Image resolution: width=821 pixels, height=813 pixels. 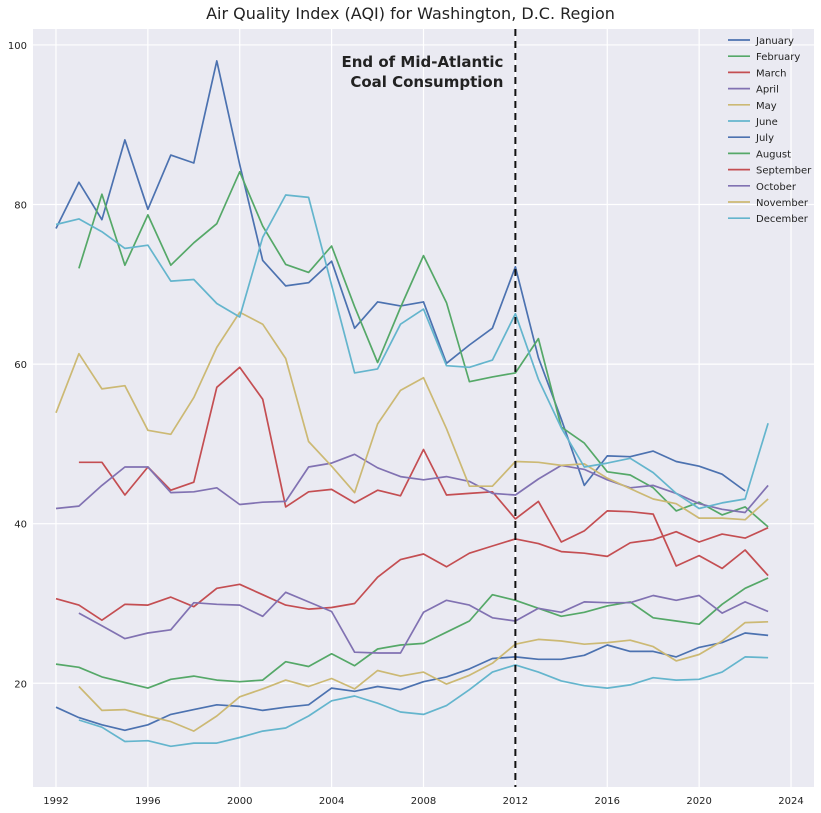 What do you see at coordinates (20, 365) in the screenshot?
I see `y-tick-label: 60` at bounding box center [20, 365].